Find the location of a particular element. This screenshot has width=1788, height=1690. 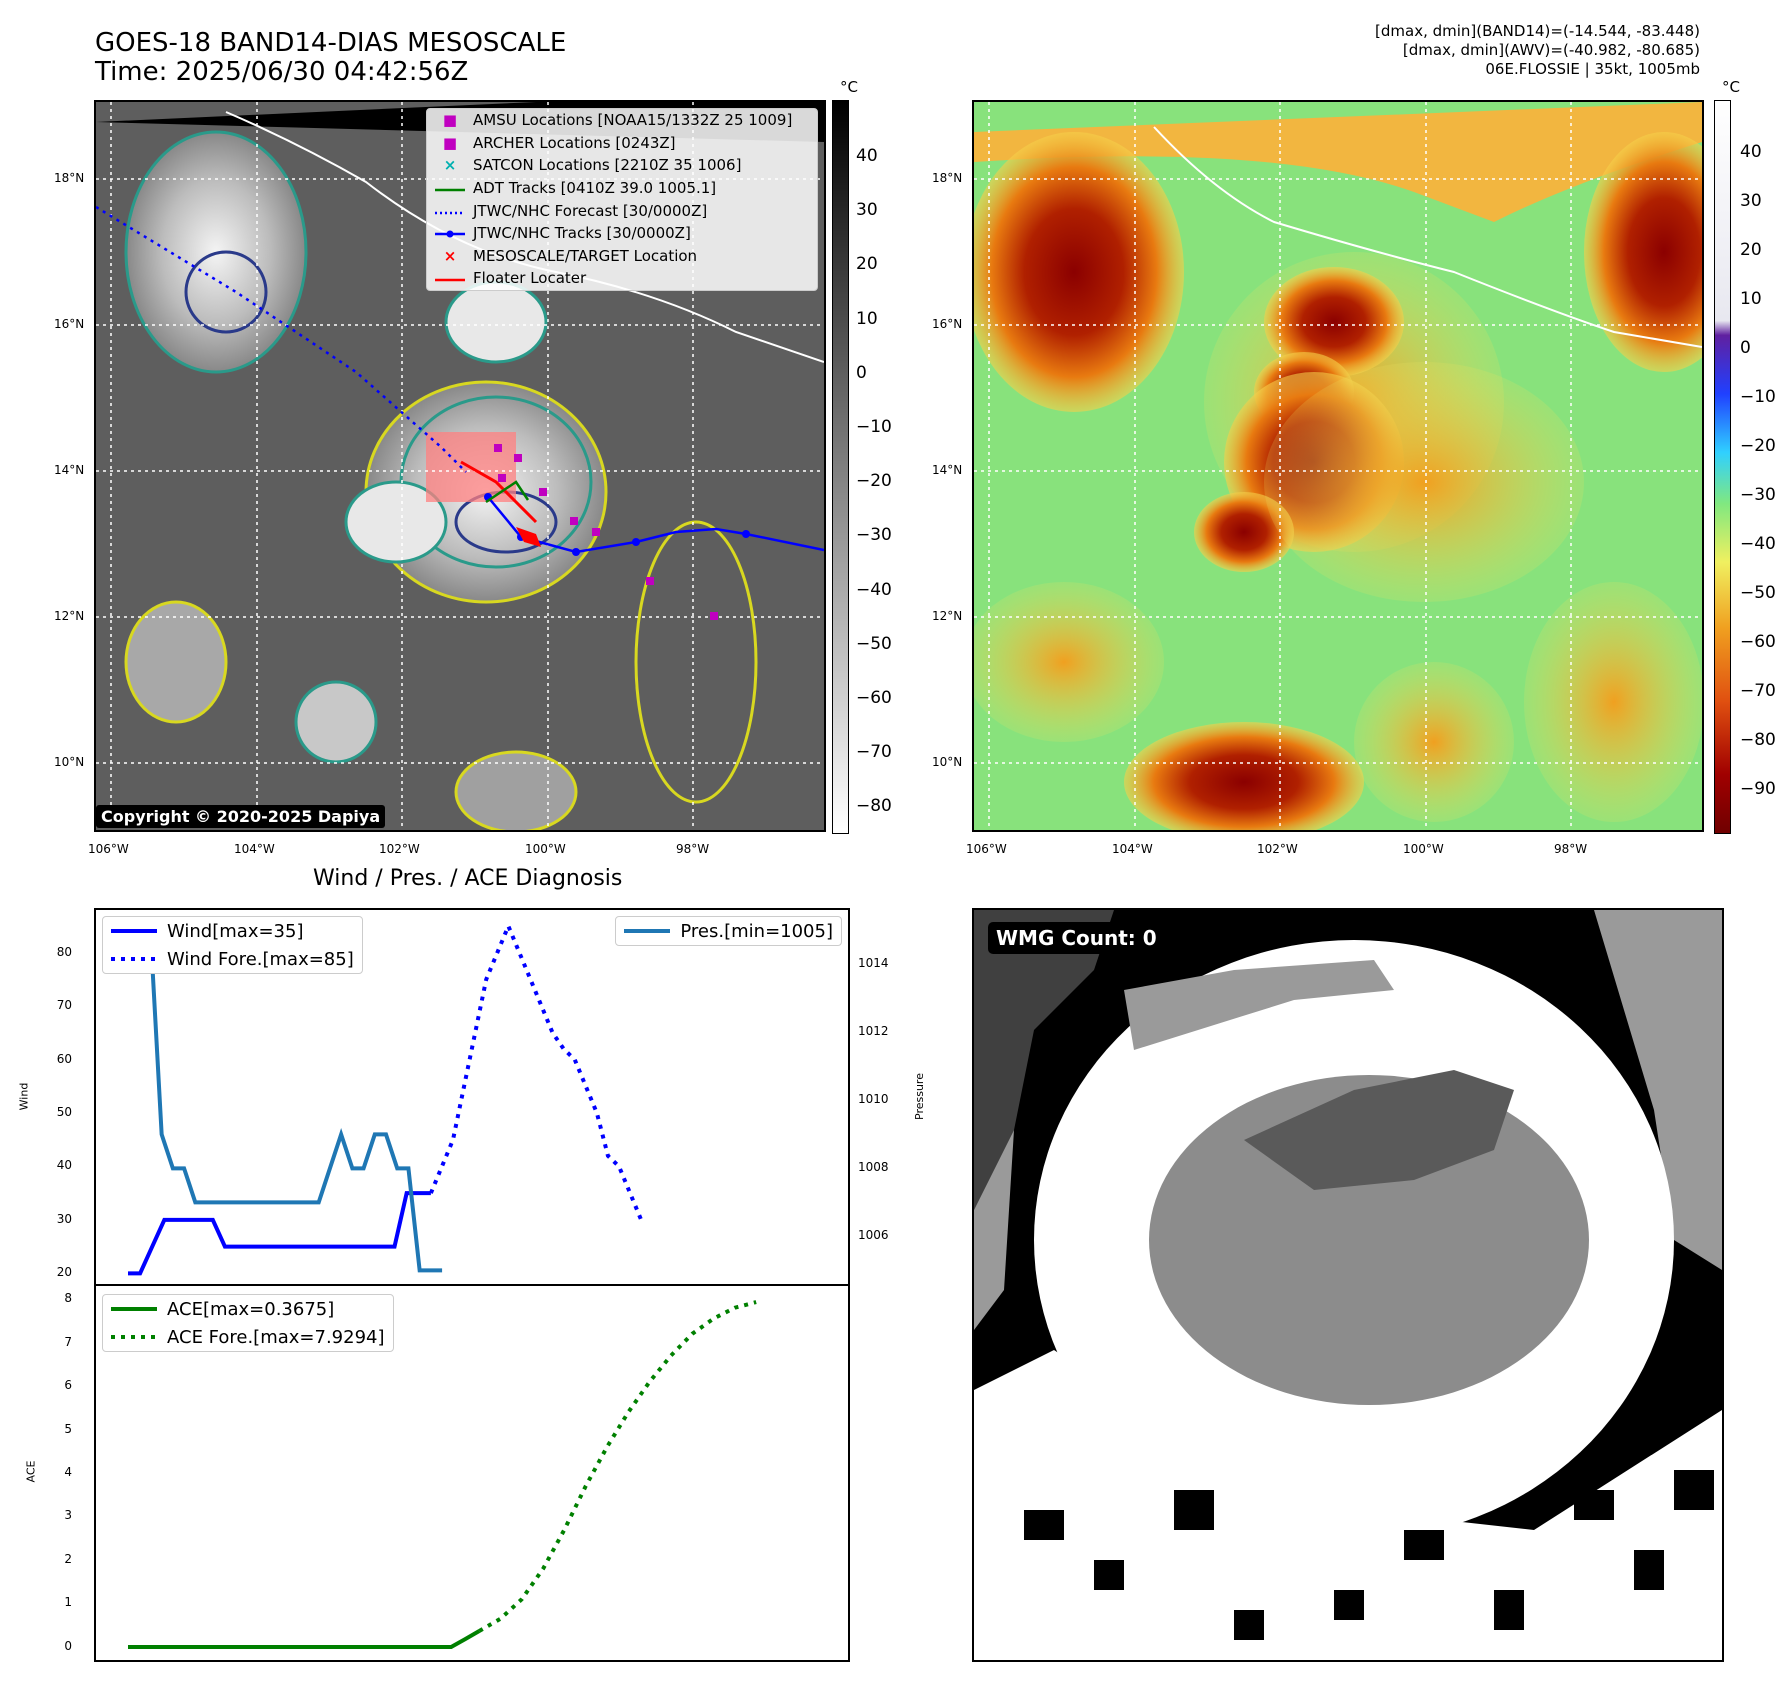

wind-forecast-line is located at coordinates (536, 1070).